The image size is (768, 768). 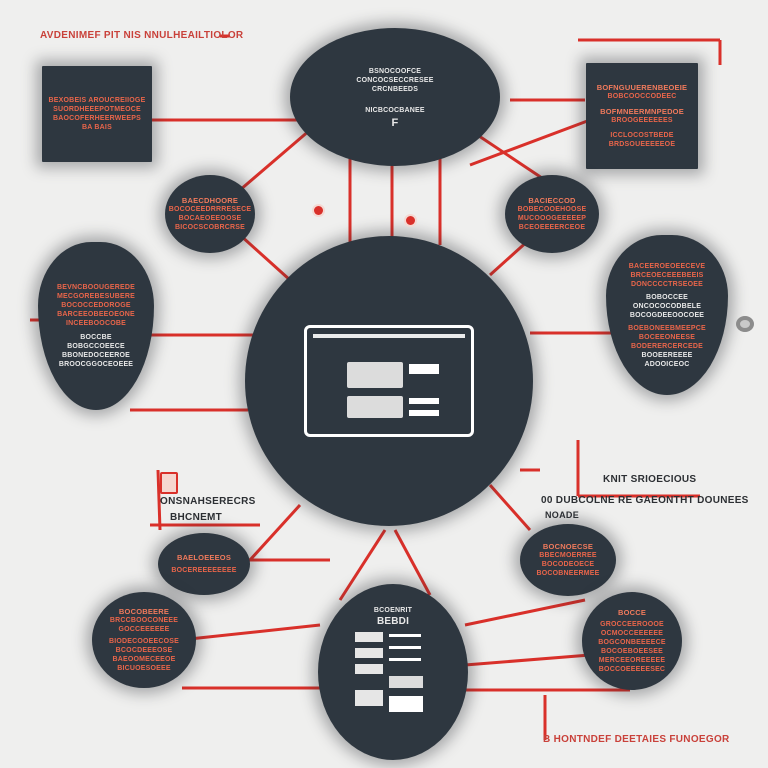 I want to click on window-icon, so click(x=389, y=381).